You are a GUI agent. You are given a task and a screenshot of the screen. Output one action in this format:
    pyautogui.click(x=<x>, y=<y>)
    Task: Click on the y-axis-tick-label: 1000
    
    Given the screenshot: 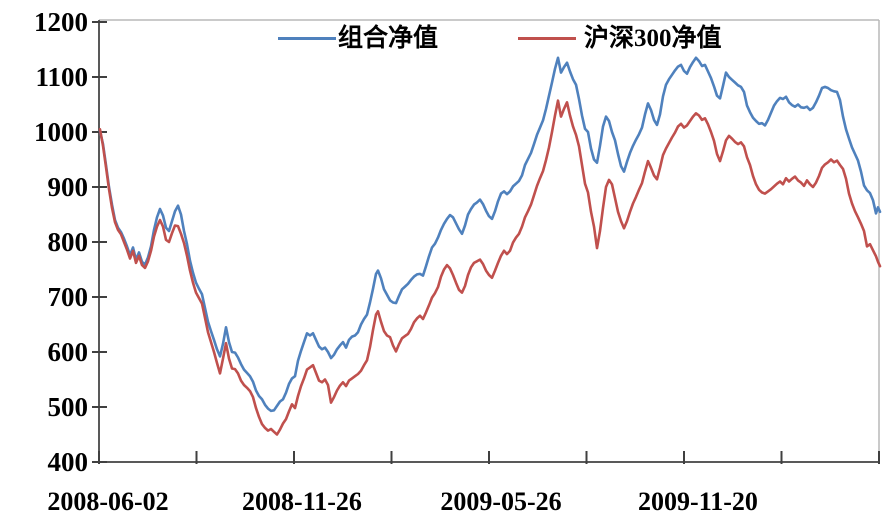 What is the action you would take?
    pyautogui.click(x=61, y=132)
    